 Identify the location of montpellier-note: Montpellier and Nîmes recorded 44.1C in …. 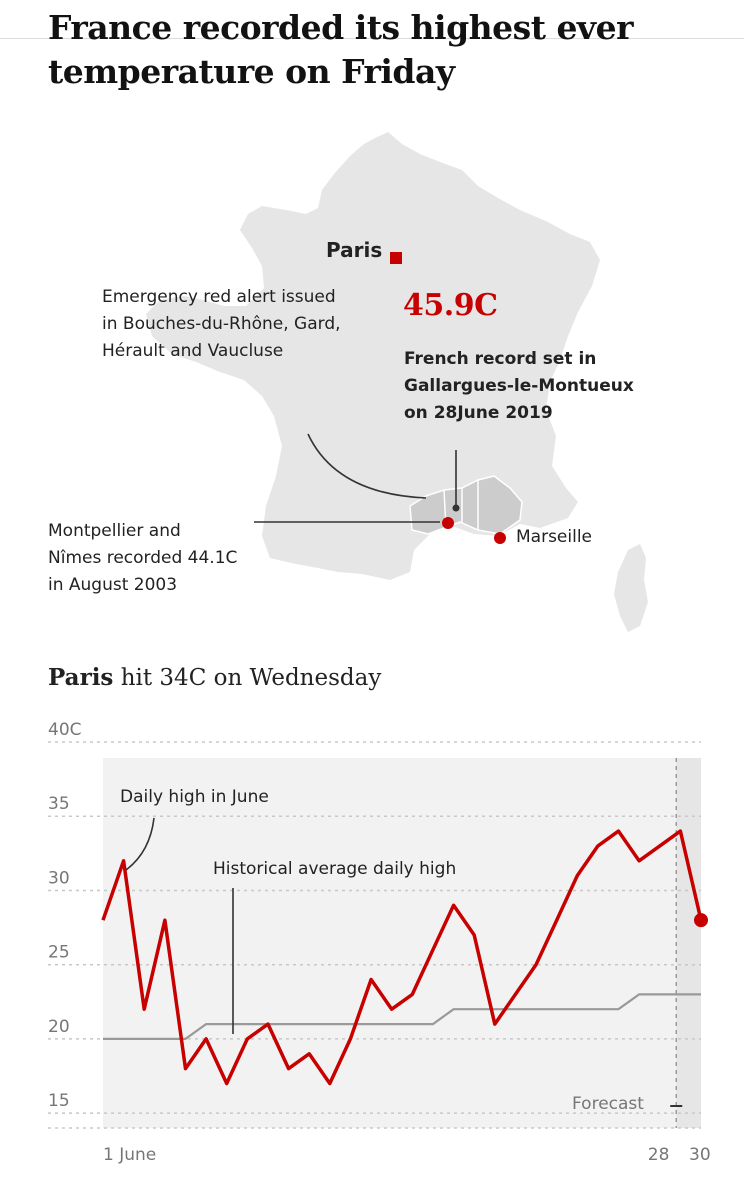
(143, 558).